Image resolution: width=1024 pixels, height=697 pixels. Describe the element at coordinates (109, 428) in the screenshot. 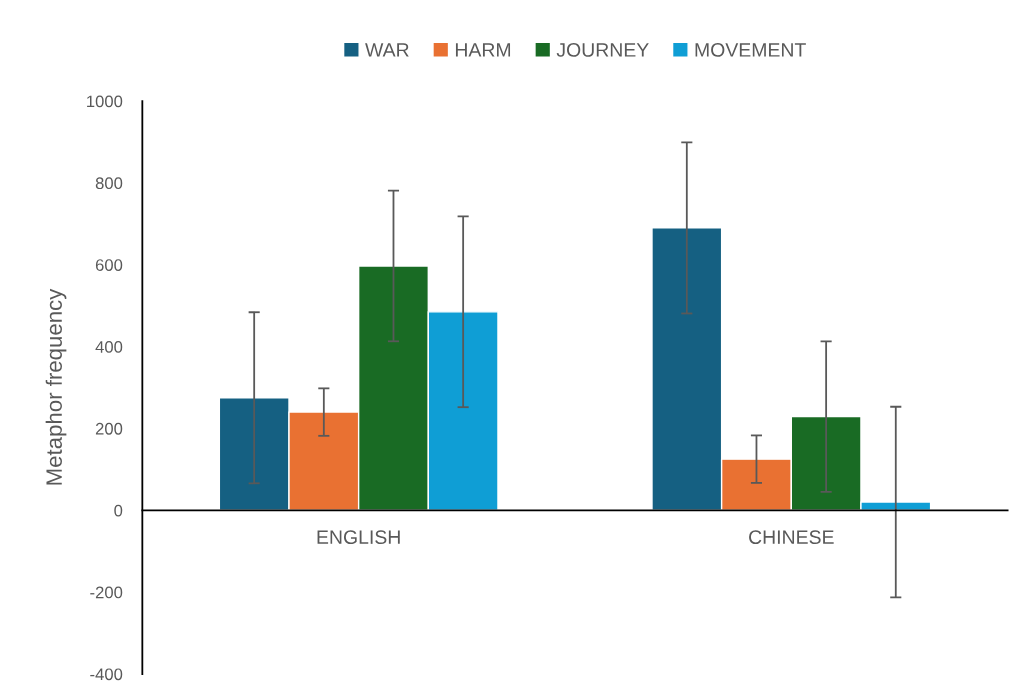

I see `y-tick-label: 200` at that location.